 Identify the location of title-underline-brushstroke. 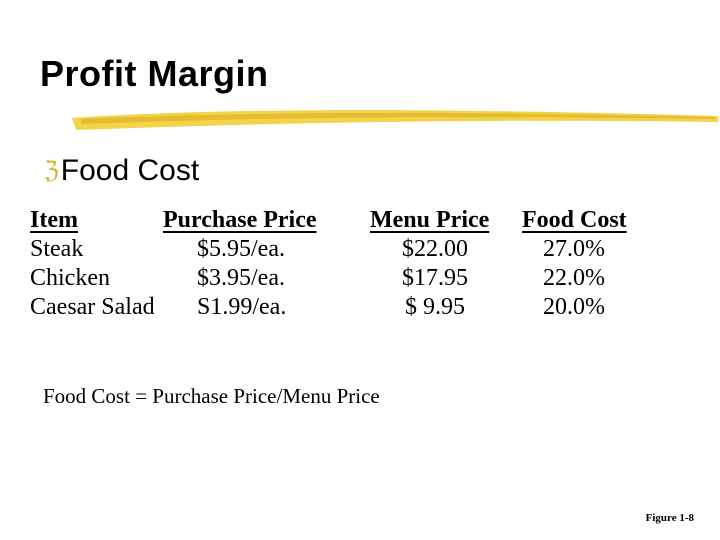
(395, 120).